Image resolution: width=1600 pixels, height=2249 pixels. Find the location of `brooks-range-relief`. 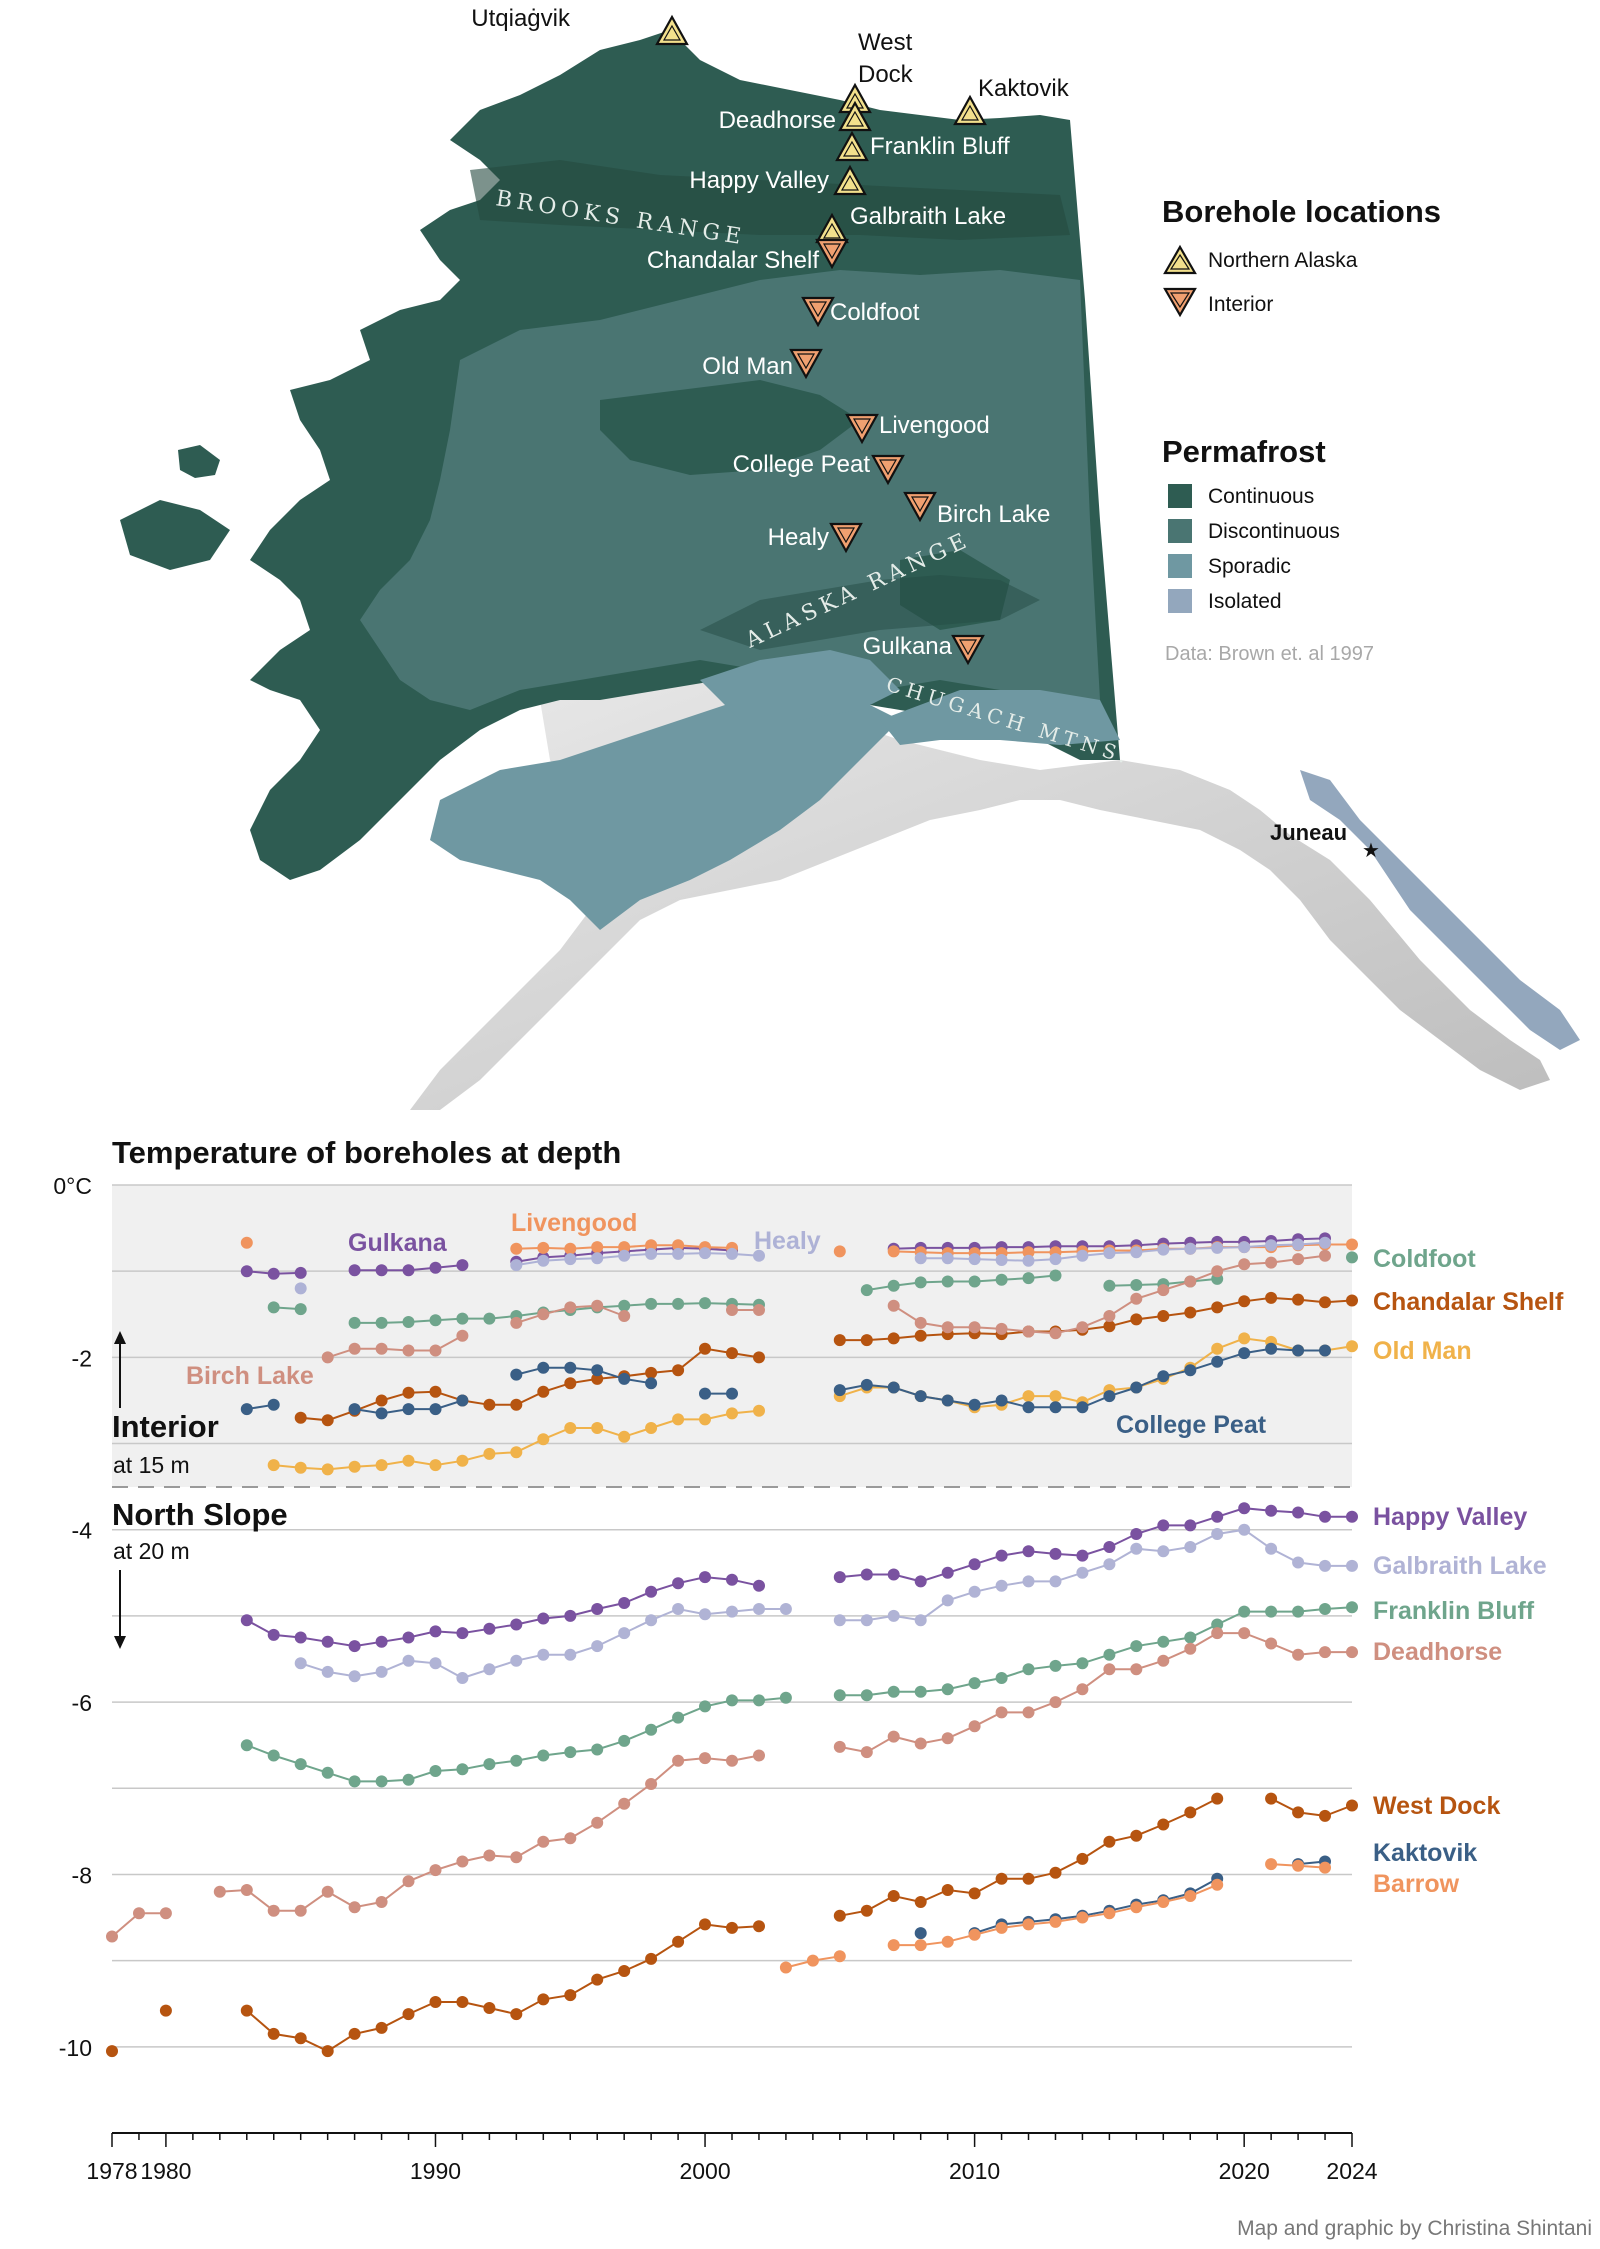

brooks-range-relief is located at coordinates (770, 200).